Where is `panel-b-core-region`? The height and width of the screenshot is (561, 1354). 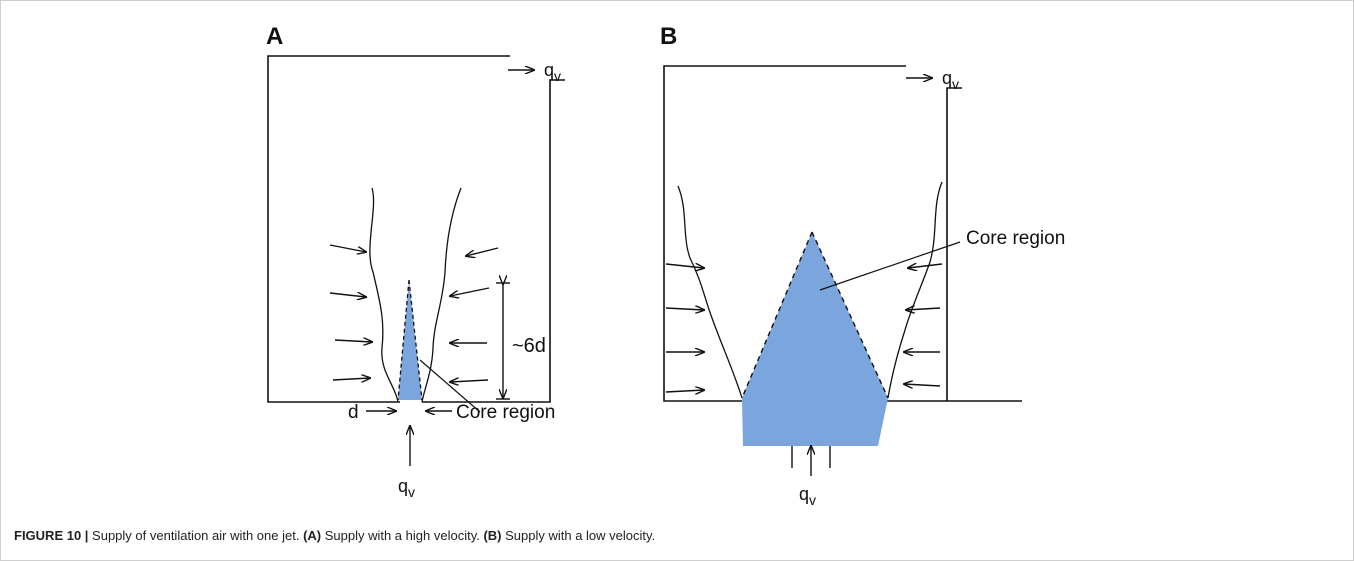 panel-b-core-region is located at coordinates (815, 339).